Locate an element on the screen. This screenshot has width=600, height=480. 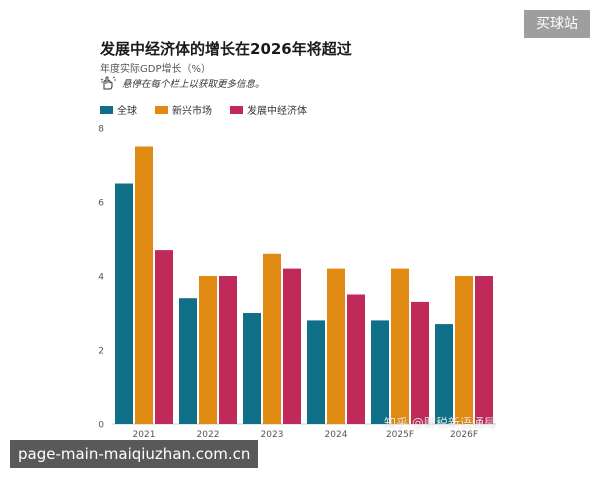
y-tick-label: 0 is located at coordinates (101, 426).